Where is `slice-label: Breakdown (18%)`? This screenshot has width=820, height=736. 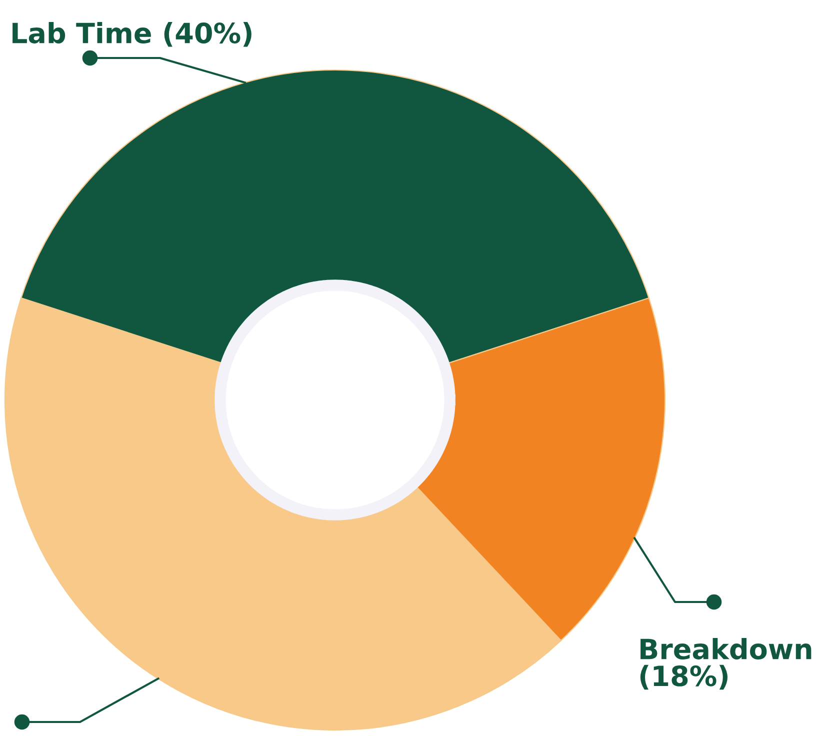
slice-label: Breakdown (18%) is located at coordinates (726, 664).